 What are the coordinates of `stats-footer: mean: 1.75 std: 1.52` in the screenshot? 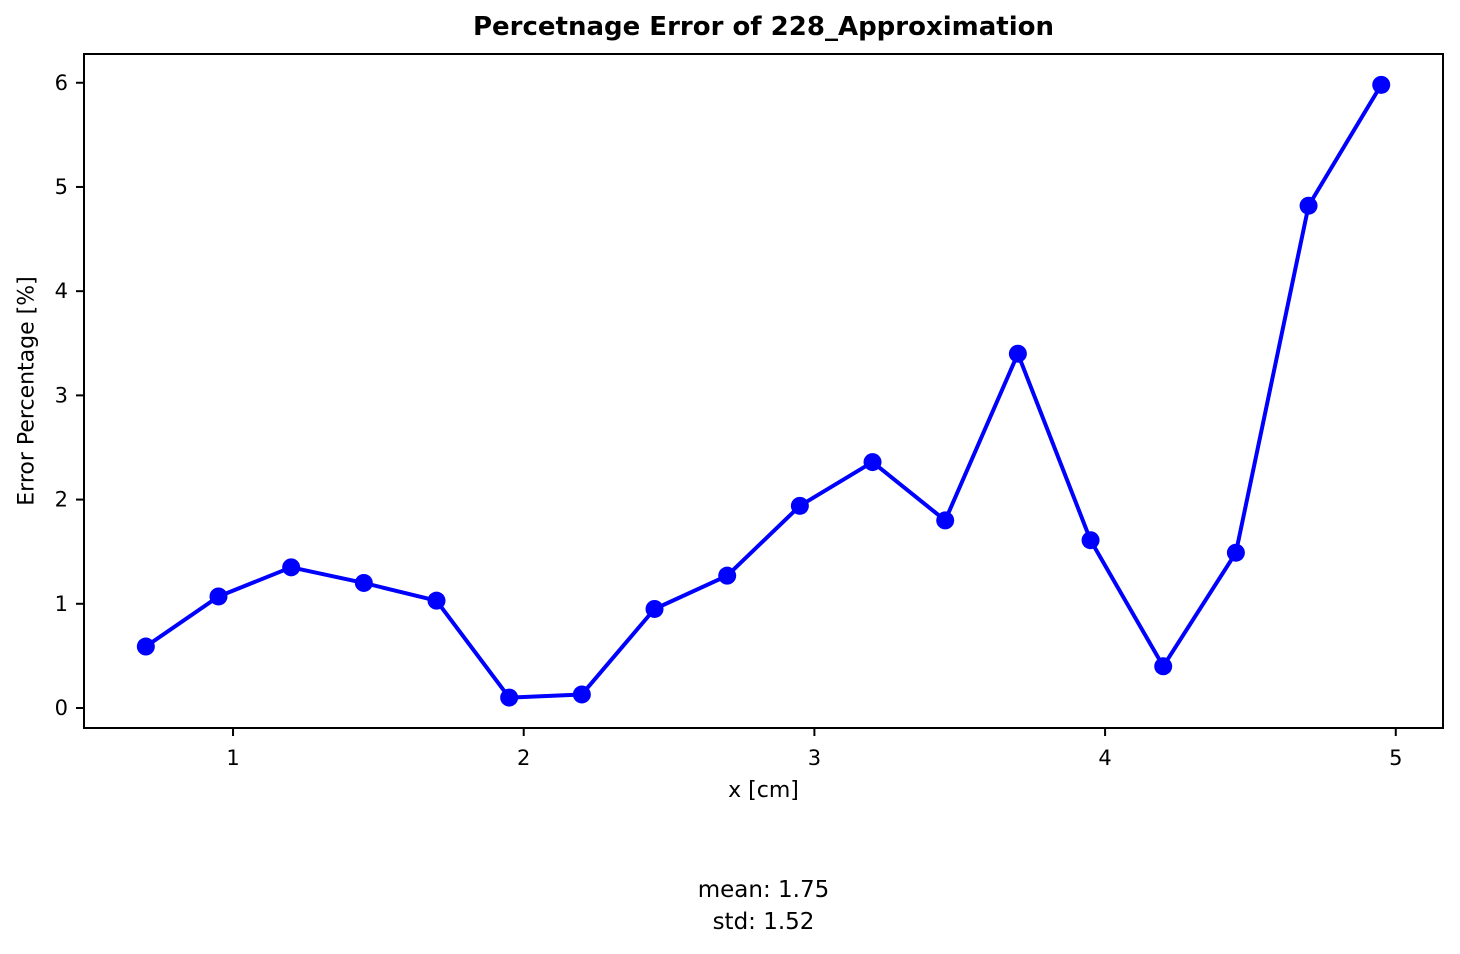 It's located at (763, 906).